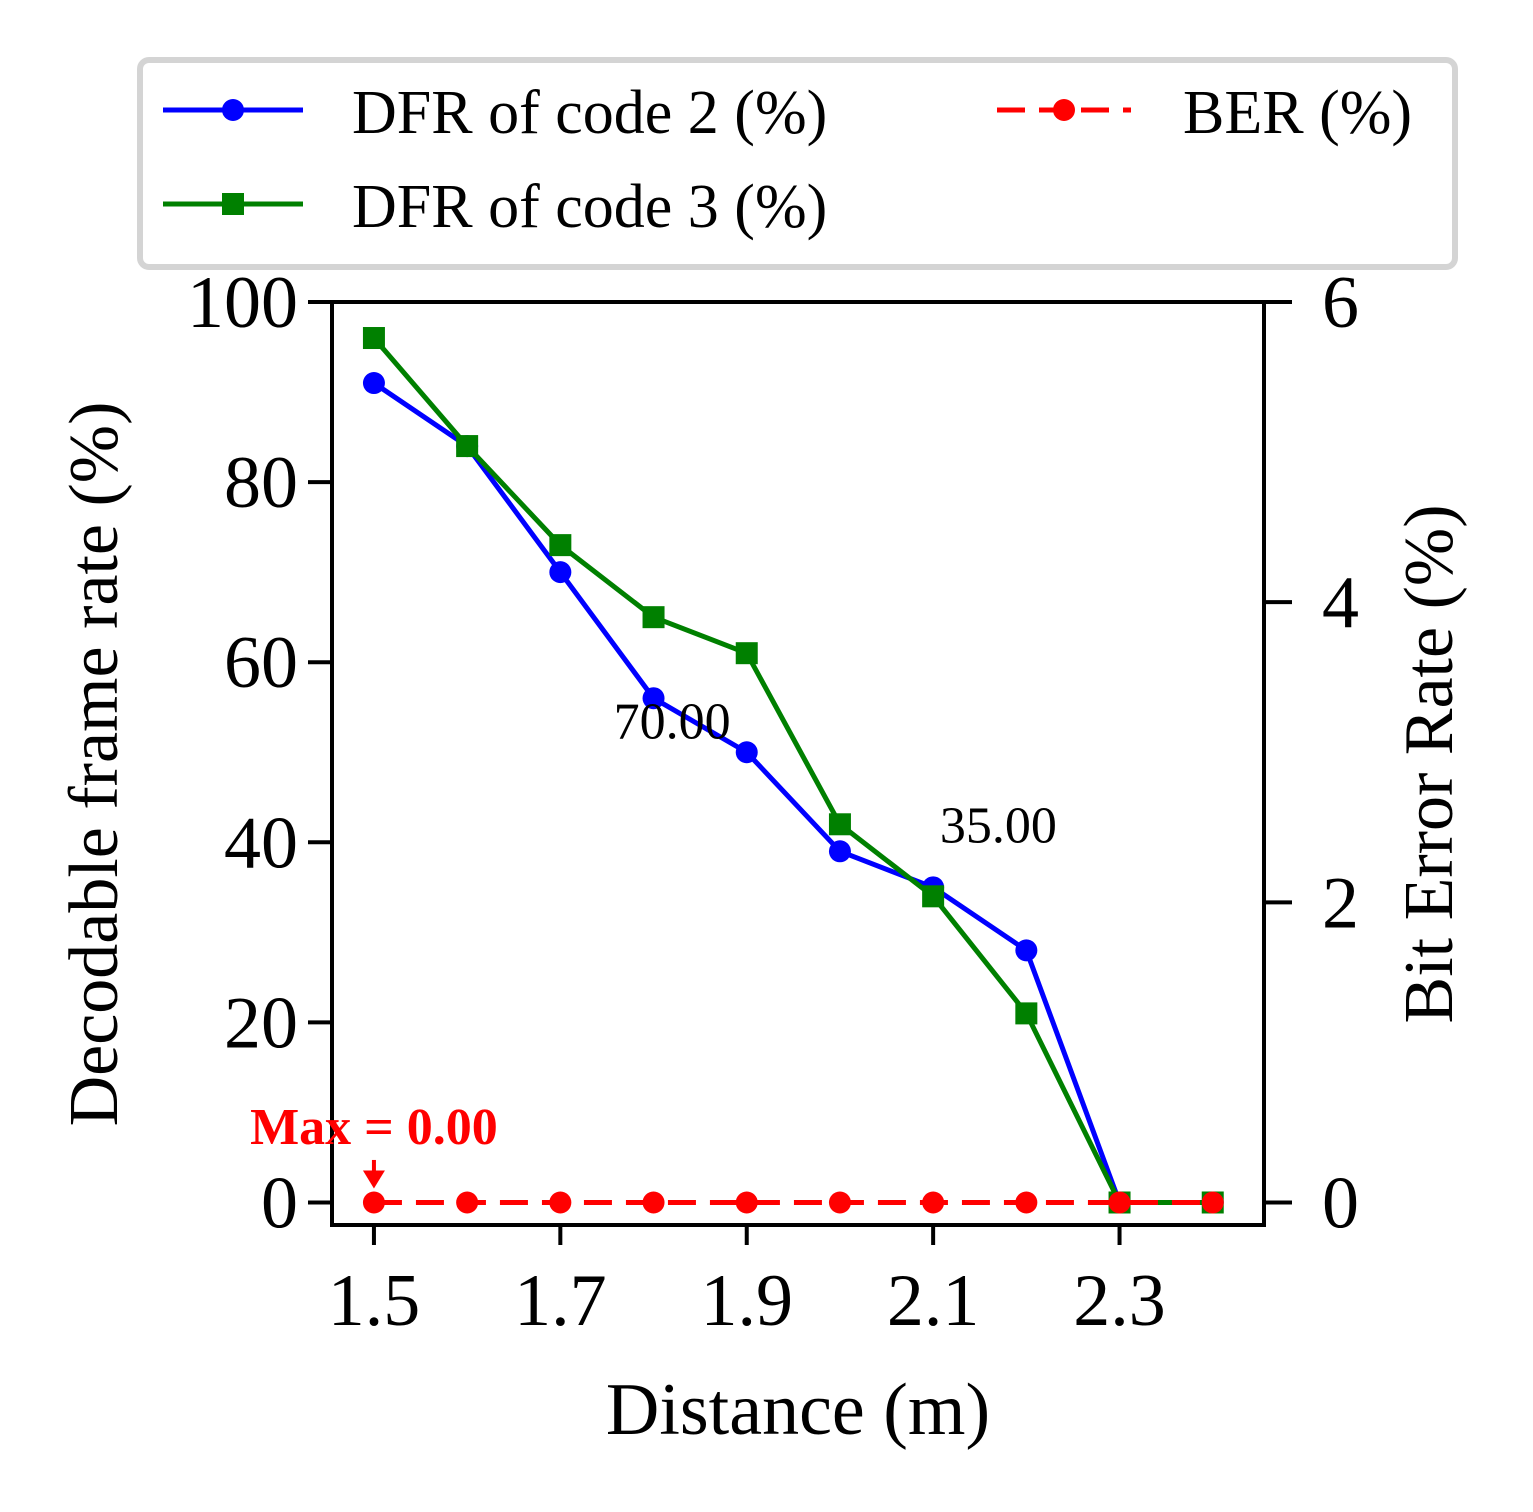 Image resolution: width=1533 pixels, height=1512 pixels. What do you see at coordinates (94, 764) in the screenshot?
I see `y-axis-label: Decodable frame rate (%)` at bounding box center [94, 764].